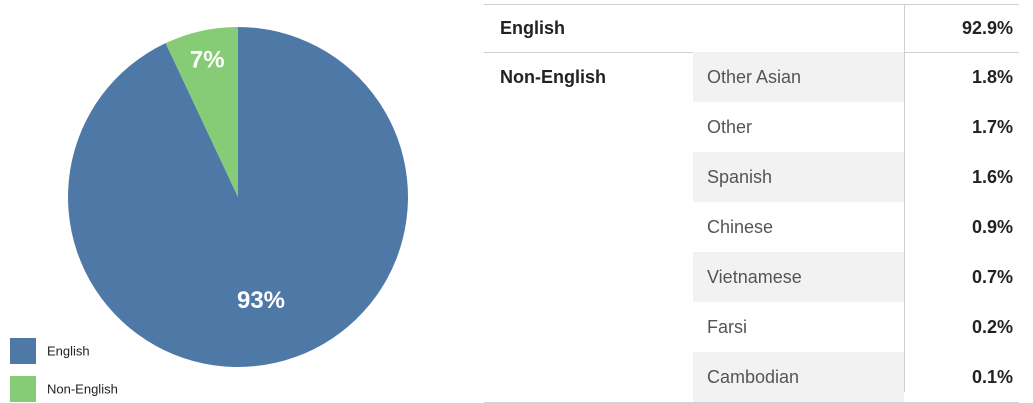  Describe the element at coordinates (727, 326) in the screenshot. I see `sub-label: Farsi` at that location.